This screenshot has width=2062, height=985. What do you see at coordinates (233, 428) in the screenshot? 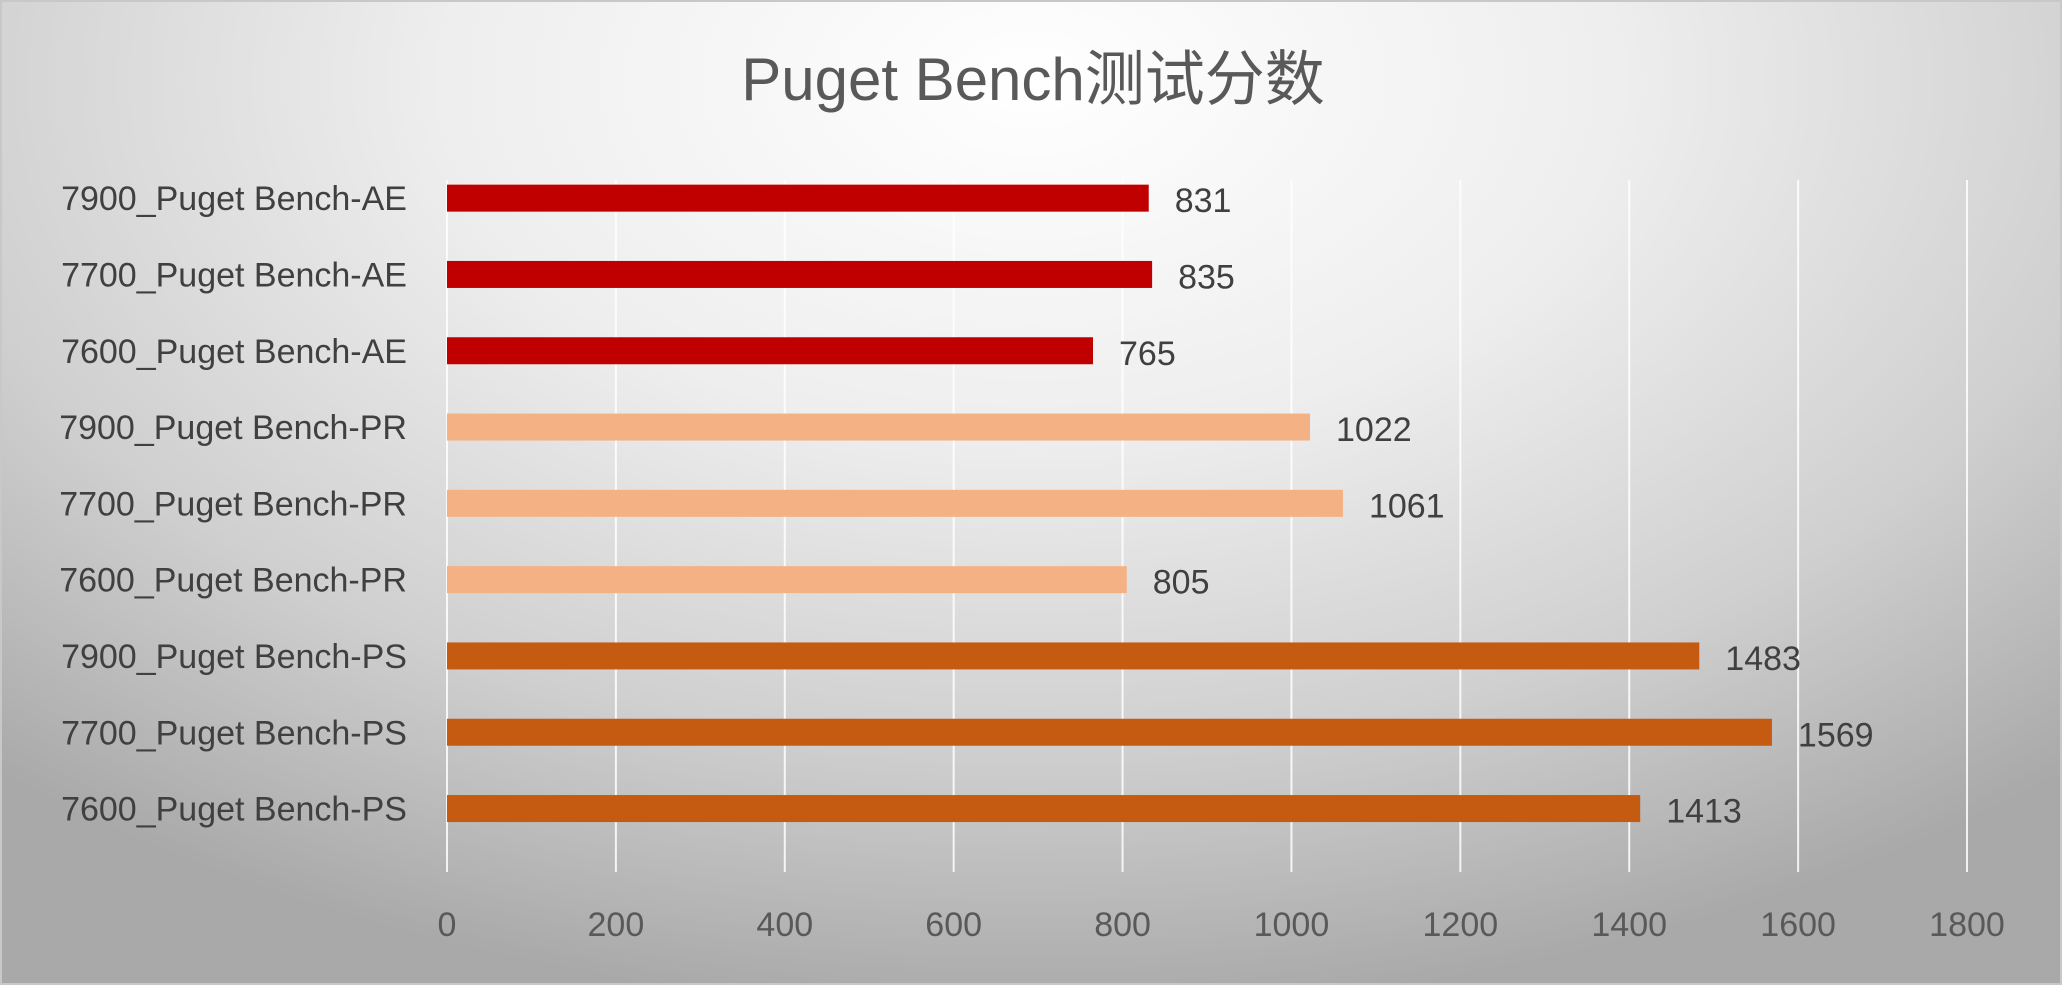
I see `category-label: 7900_Puget Bench-PR` at bounding box center [233, 428].